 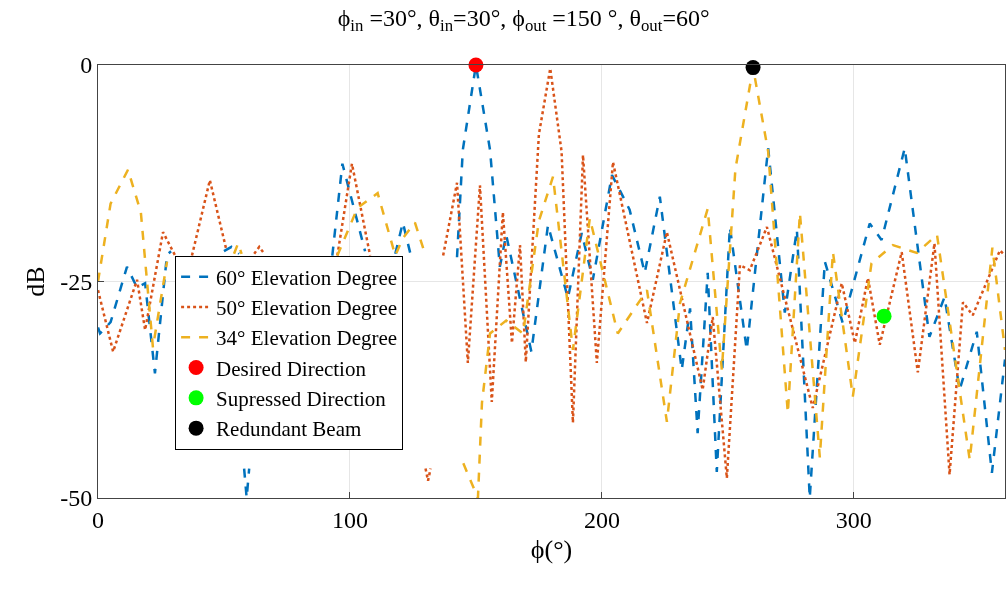 I want to click on y-tick-label: 0, so click(x=86, y=65).